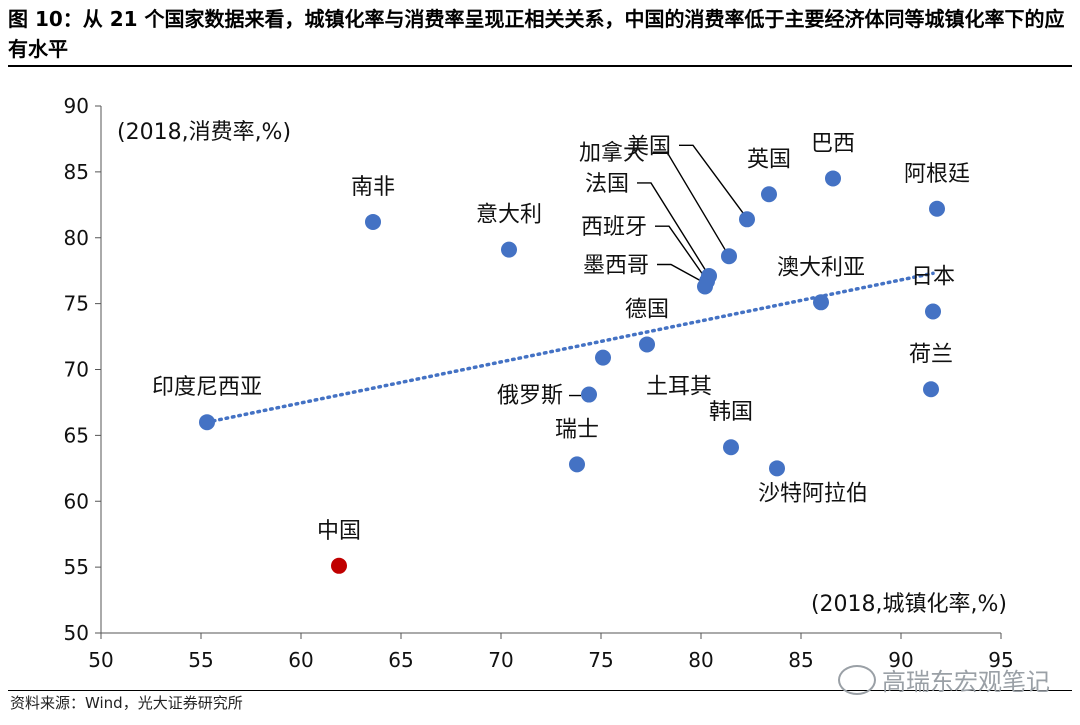  I want to click on watermark: 高瑞东宏观笔记, so click(944, 679).